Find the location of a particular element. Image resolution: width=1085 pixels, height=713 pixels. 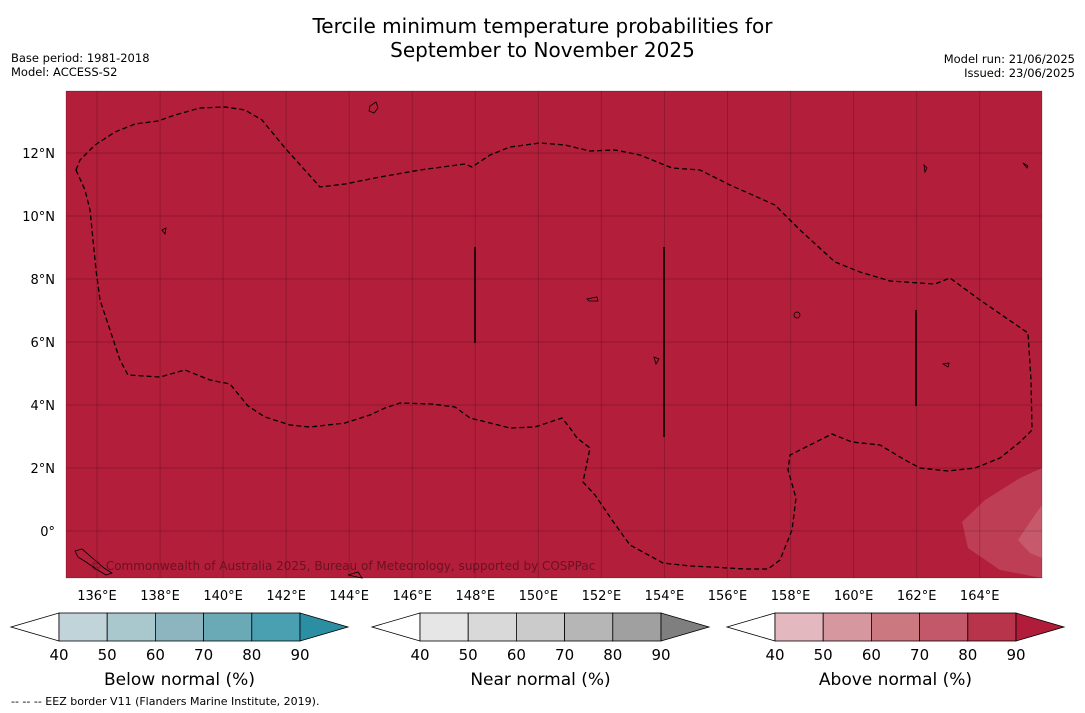

latitude-labels: 12°N 10°N 8°N 6°N 4°N 2°N 0° is located at coordinates (38, 343).